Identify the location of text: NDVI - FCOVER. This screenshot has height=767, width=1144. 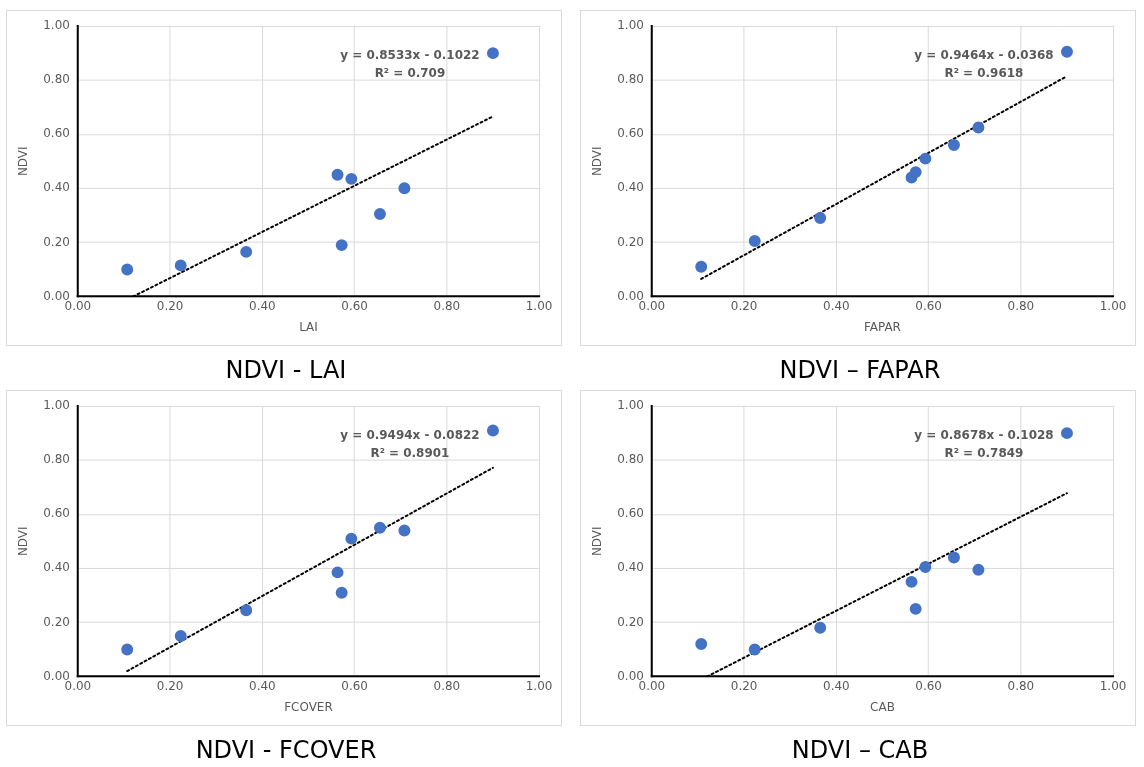
(286, 750).